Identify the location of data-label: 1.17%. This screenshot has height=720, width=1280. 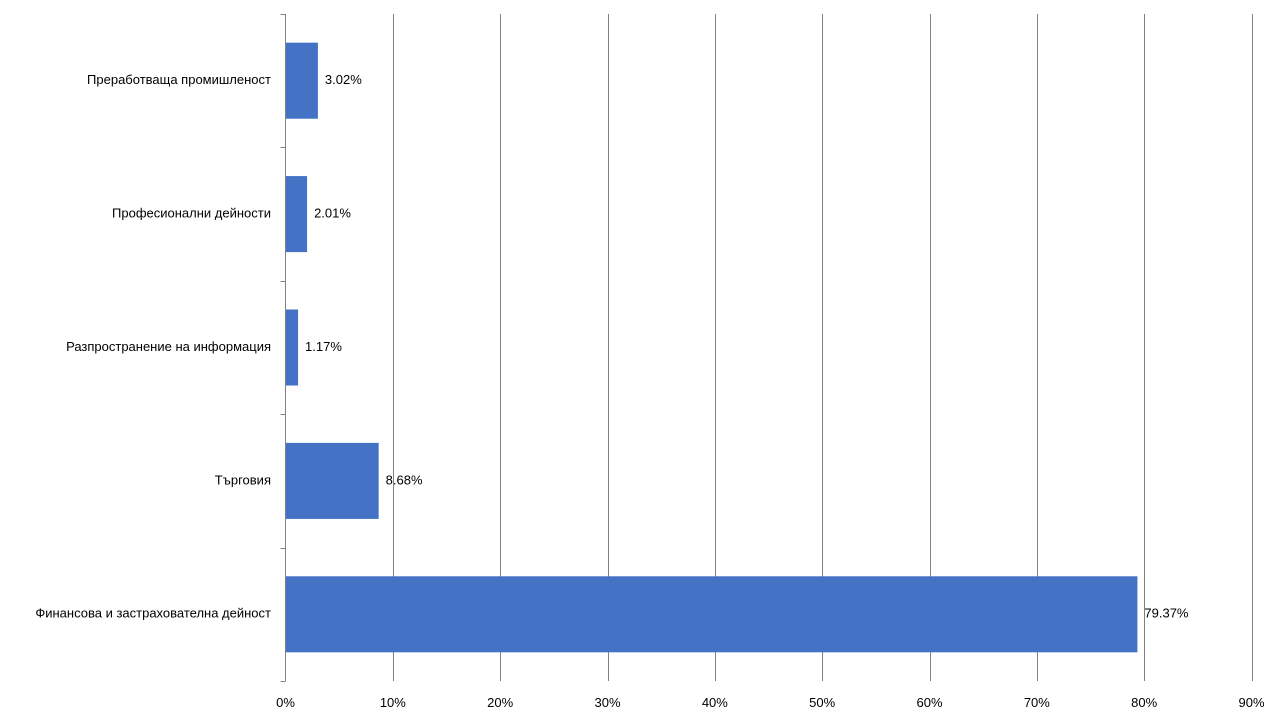
(323, 346).